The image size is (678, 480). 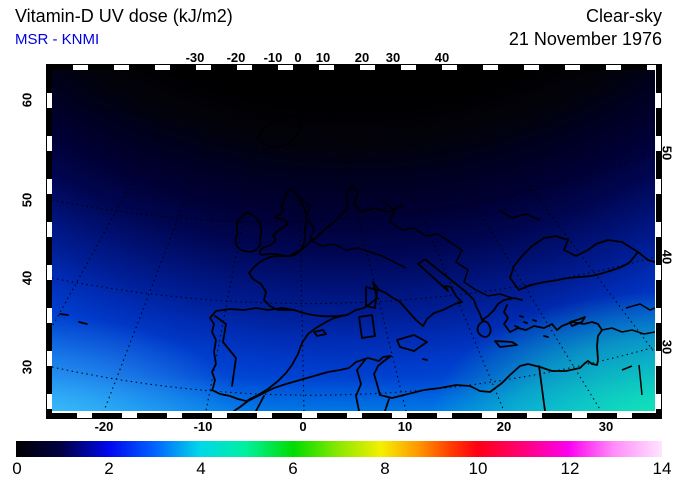 I want to click on colorbar-tick-label: 8, so click(x=385, y=468).